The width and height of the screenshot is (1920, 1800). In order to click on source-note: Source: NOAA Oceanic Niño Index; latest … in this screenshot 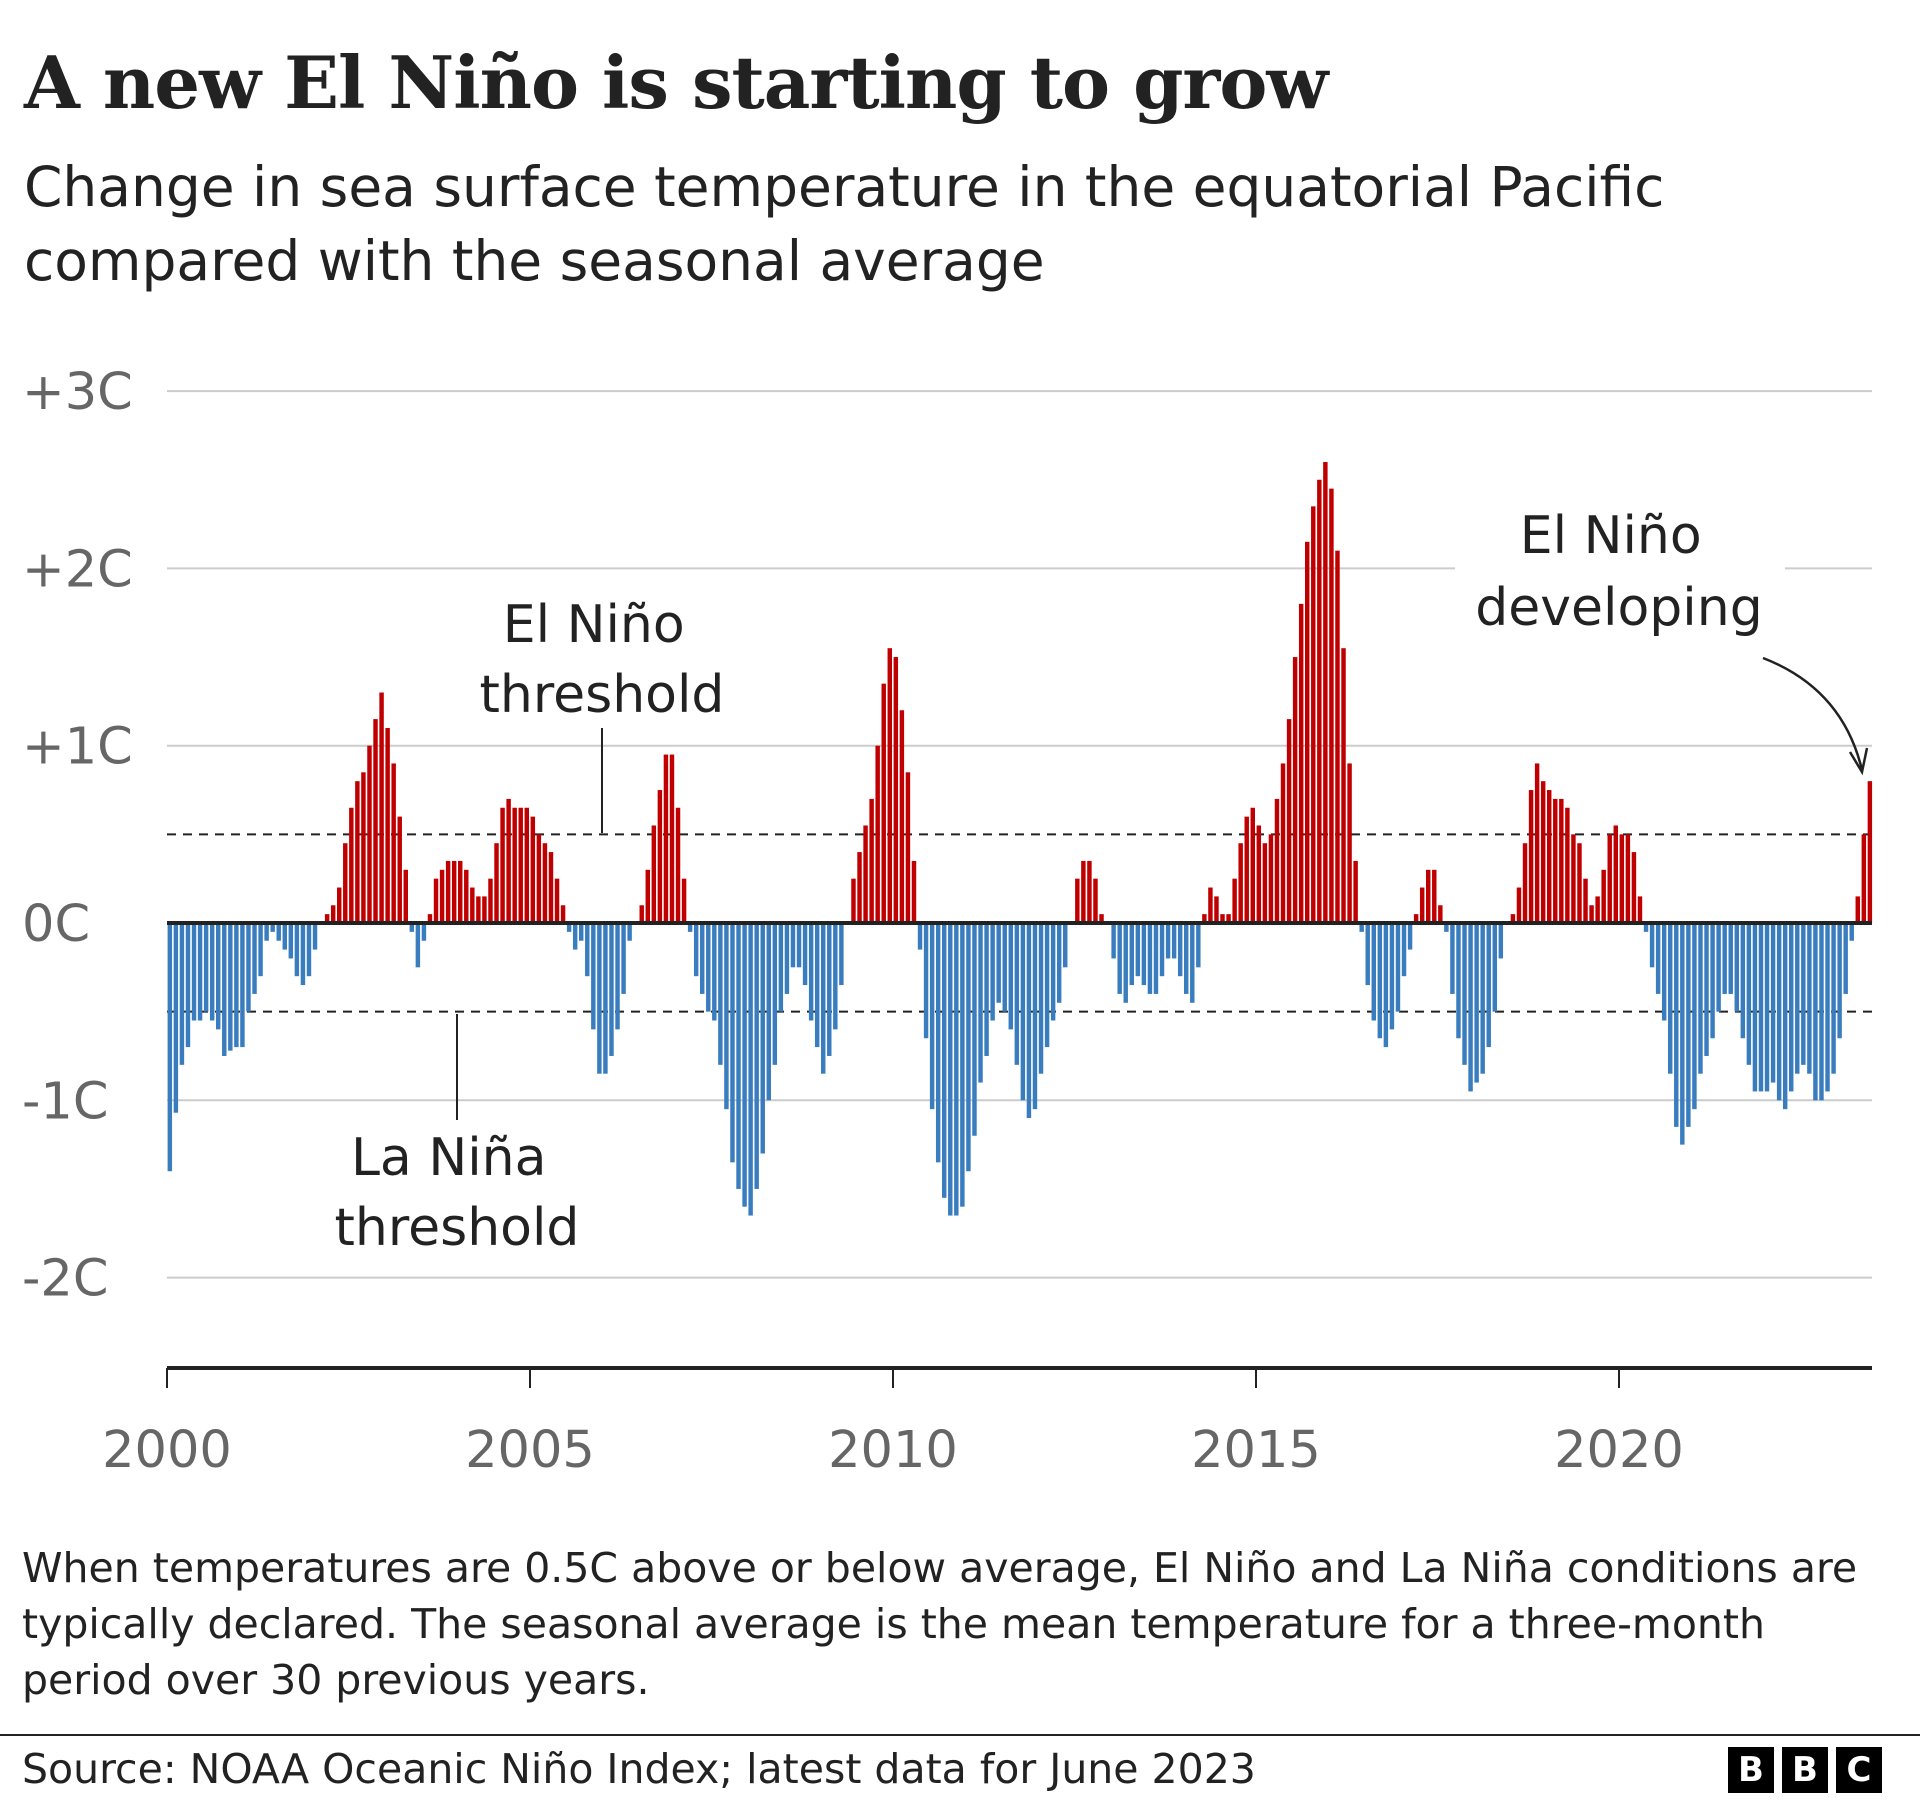, I will do `click(639, 1769)`.